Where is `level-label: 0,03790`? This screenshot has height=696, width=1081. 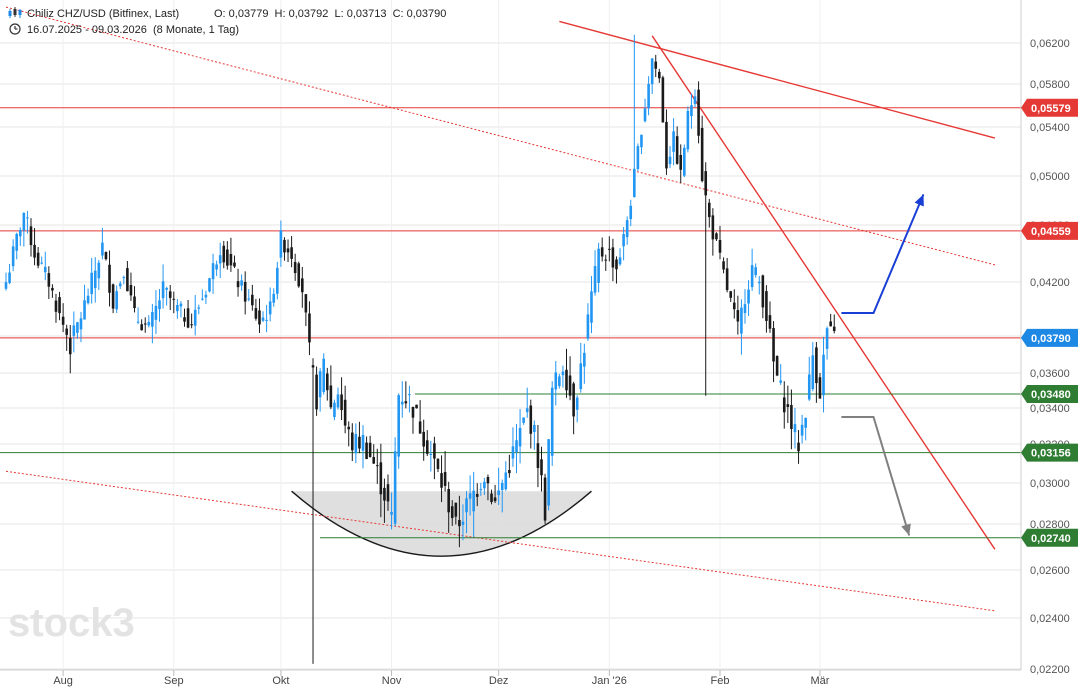
level-label: 0,03790 is located at coordinates (1051, 339).